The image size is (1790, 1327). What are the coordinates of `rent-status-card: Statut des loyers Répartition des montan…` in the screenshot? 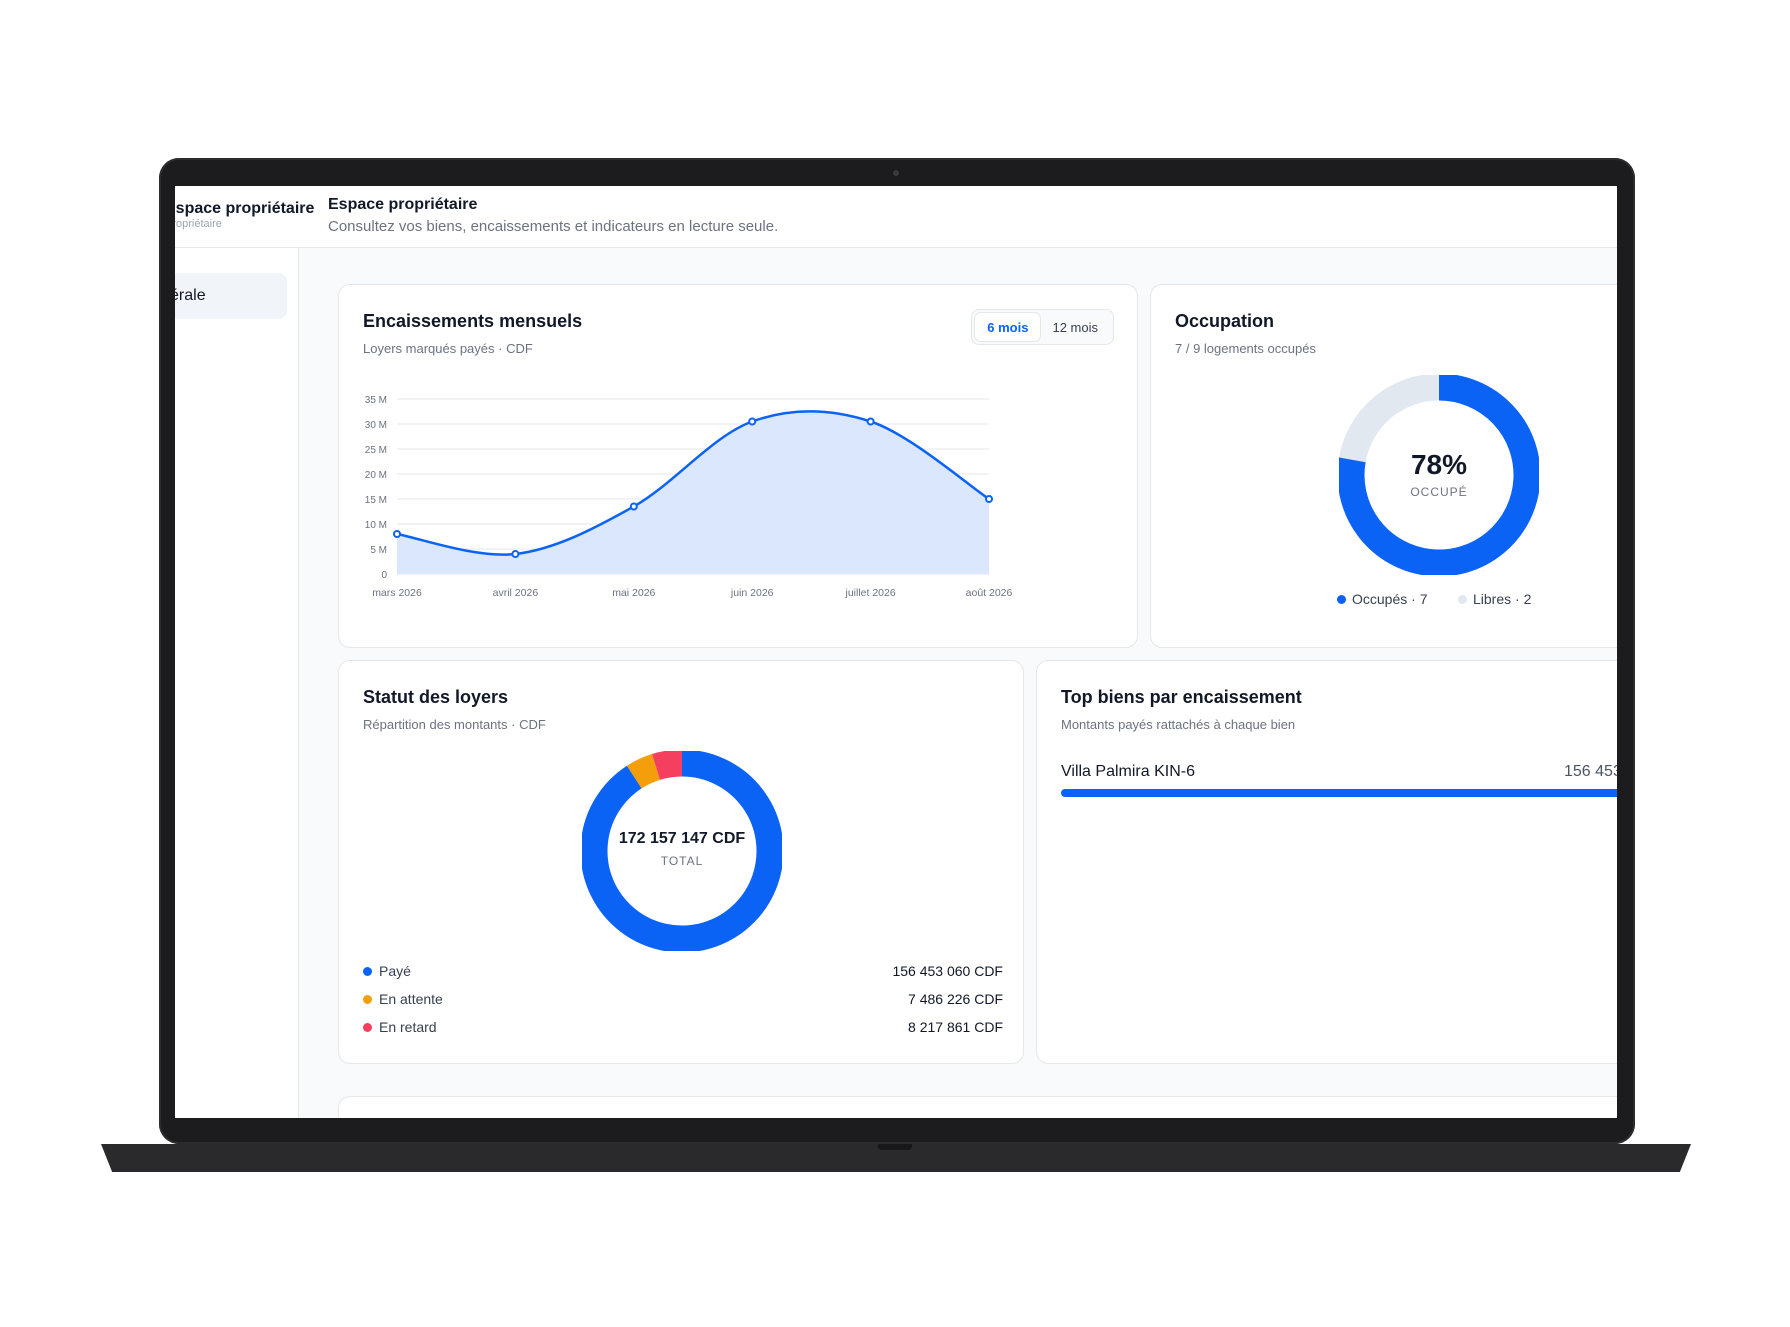 It's located at (681, 862).